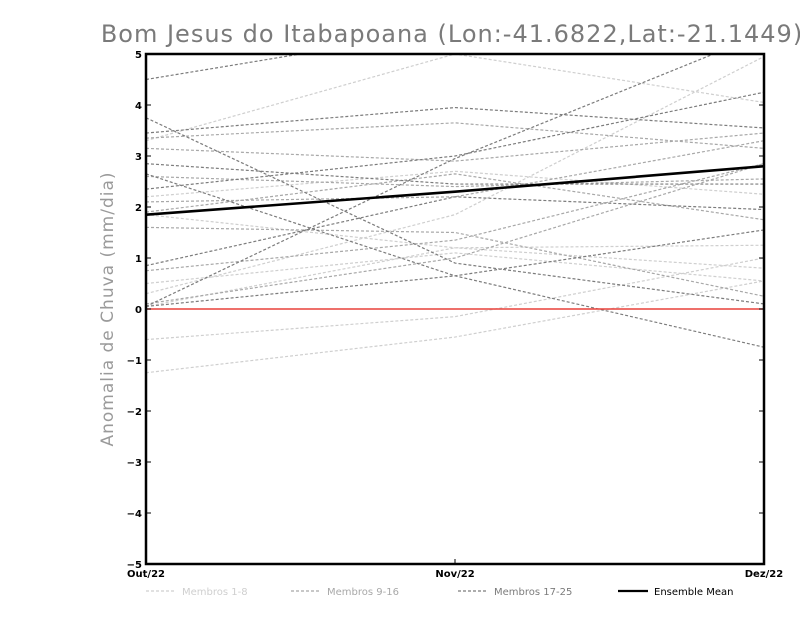 The height and width of the screenshot is (618, 800). Describe the element at coordinates (764, 574) in the screenshot. I see `x-tick-label: Dez/22` at that location.